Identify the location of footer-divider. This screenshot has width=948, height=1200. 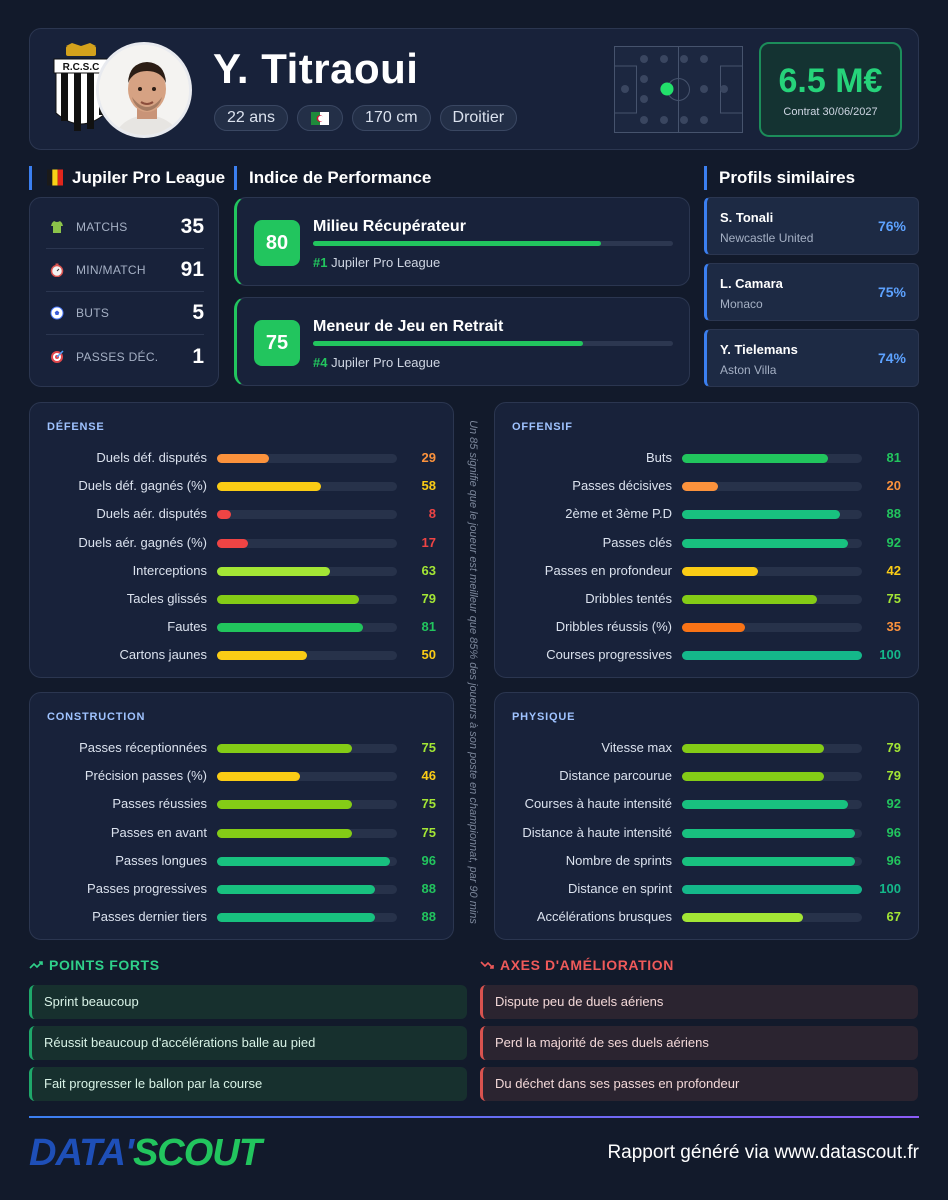
(474, 1117).